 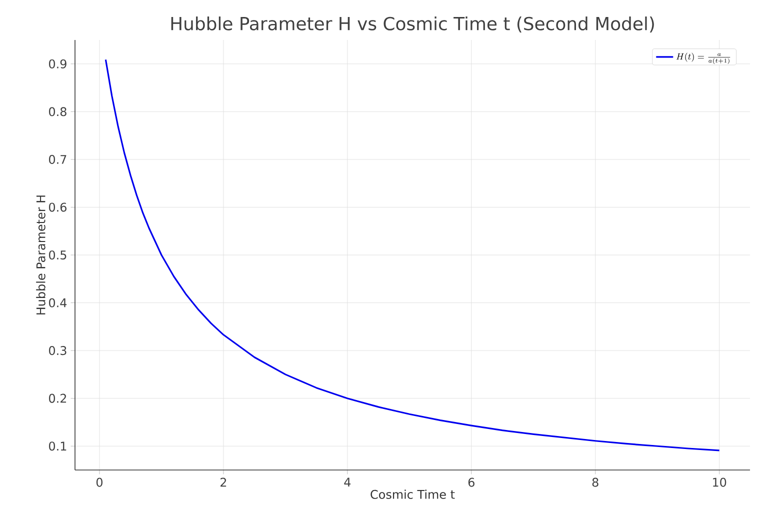 What do you see at coordinates (57, 351) in the screenshot?
I see `y-tick-label: 0.3` at bounding box center [57, 351].